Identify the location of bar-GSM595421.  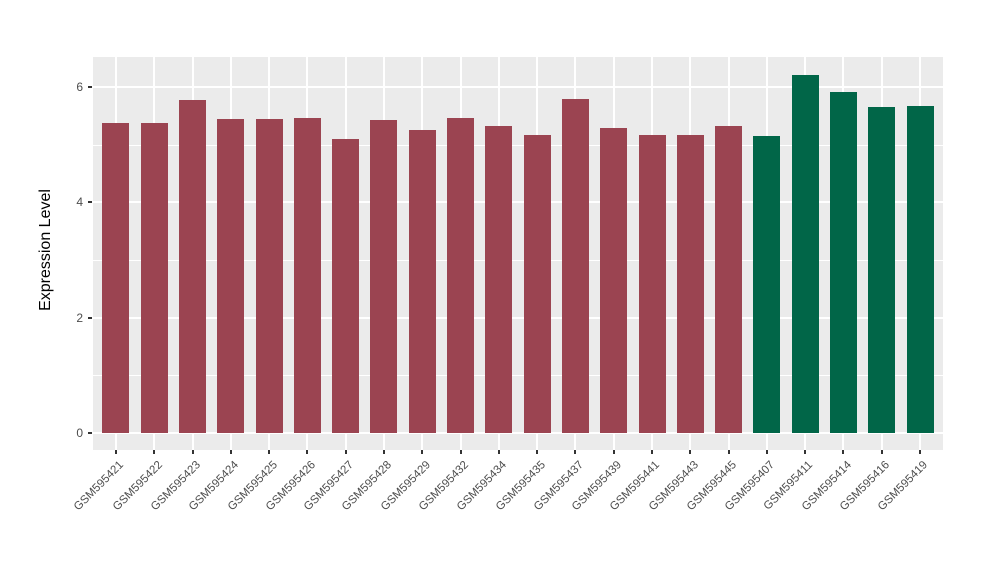
(116, 278).